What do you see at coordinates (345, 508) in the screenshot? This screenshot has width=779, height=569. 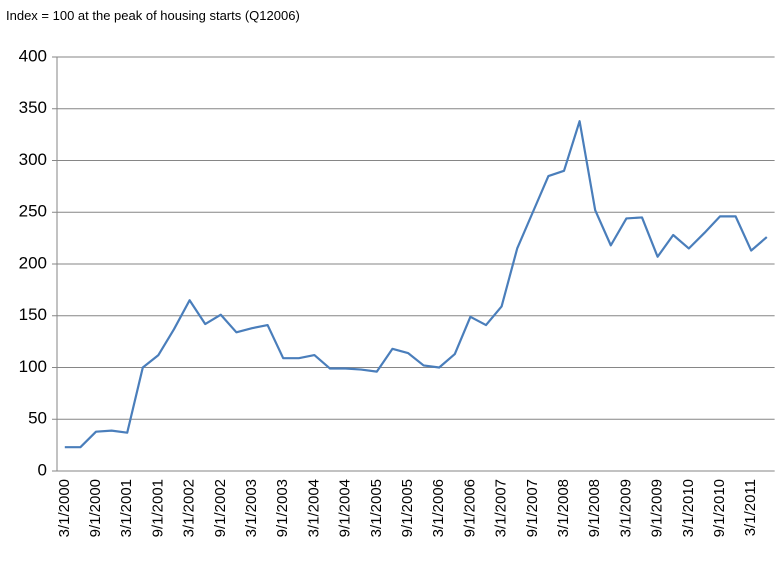 I see `x-tick-label: 9/1/2004` at bounding box center [345, 508].